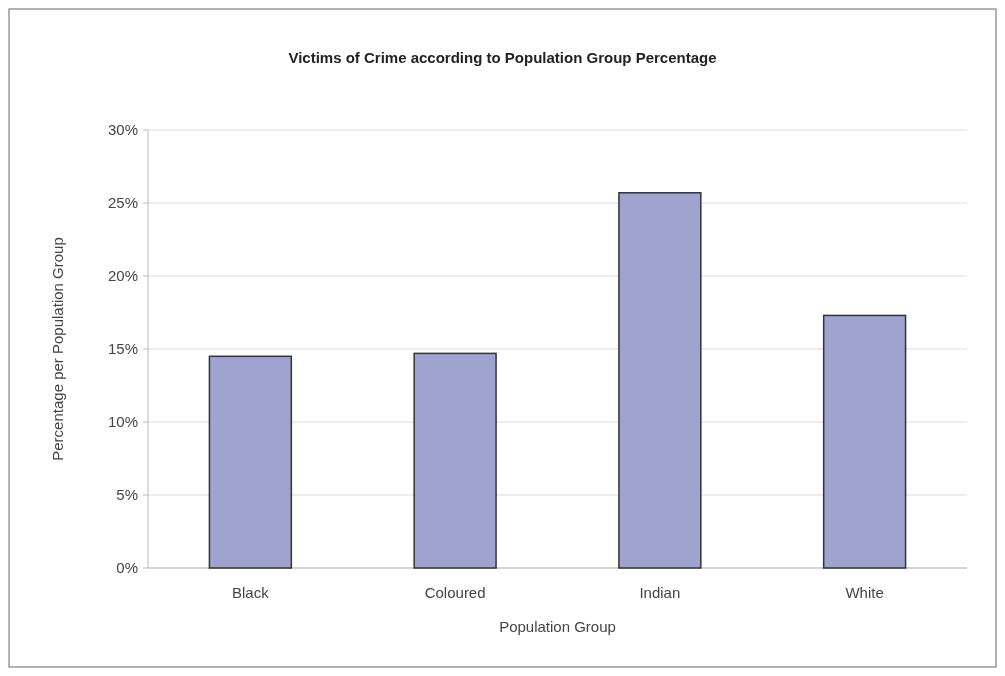  Describe the element at coordinates (122, 130) in the screenshot. I see `y-tick-label: 30%` at that location.